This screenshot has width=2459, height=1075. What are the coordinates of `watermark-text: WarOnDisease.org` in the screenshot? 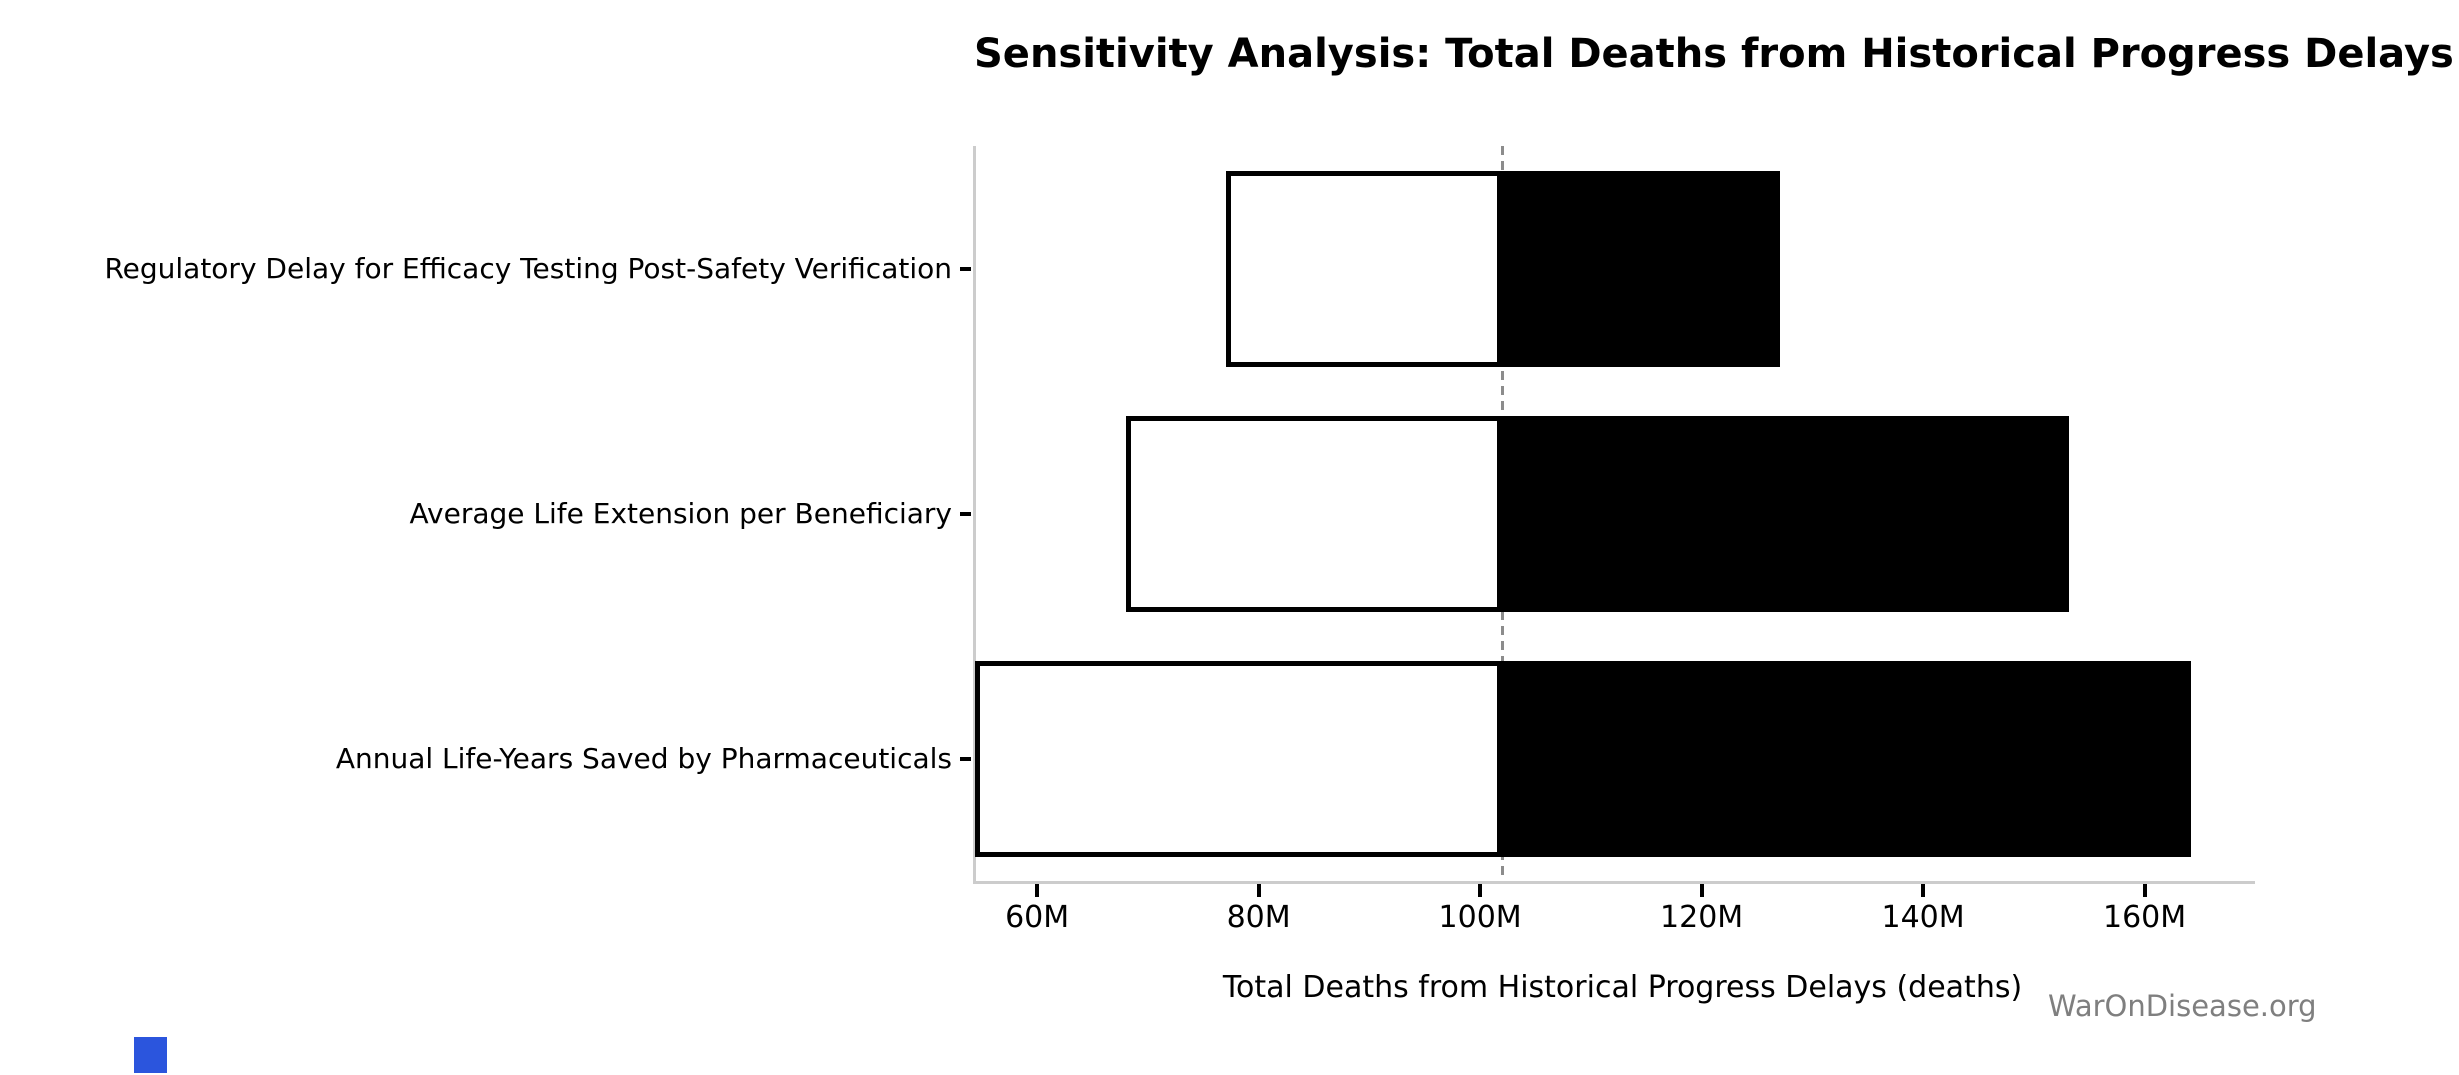 It's located at (2182, 1006).